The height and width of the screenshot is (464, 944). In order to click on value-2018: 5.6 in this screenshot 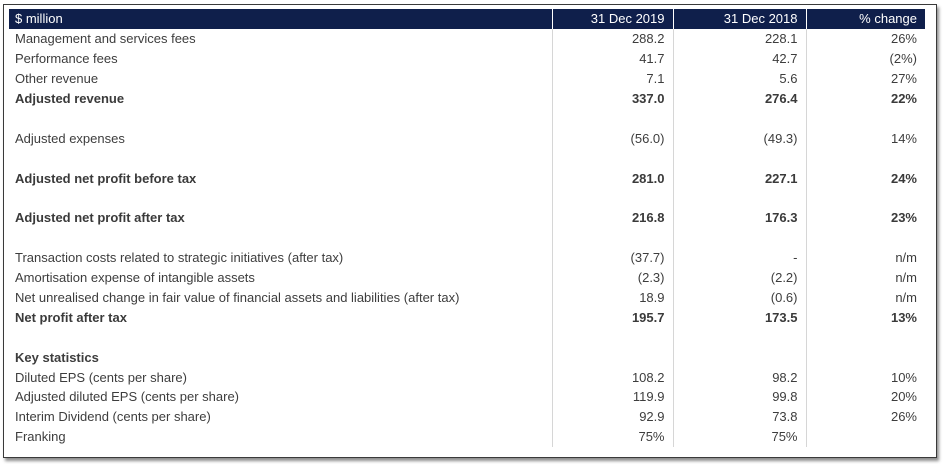, I will do `click(739, 78)`.